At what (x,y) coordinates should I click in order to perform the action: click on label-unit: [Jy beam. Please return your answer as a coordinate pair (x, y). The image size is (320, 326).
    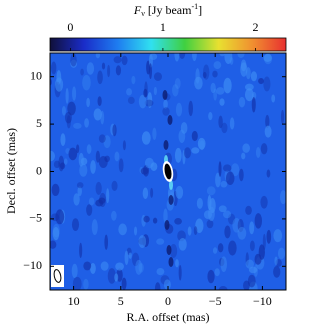
    Looking at the image, I should click on (170, 10).